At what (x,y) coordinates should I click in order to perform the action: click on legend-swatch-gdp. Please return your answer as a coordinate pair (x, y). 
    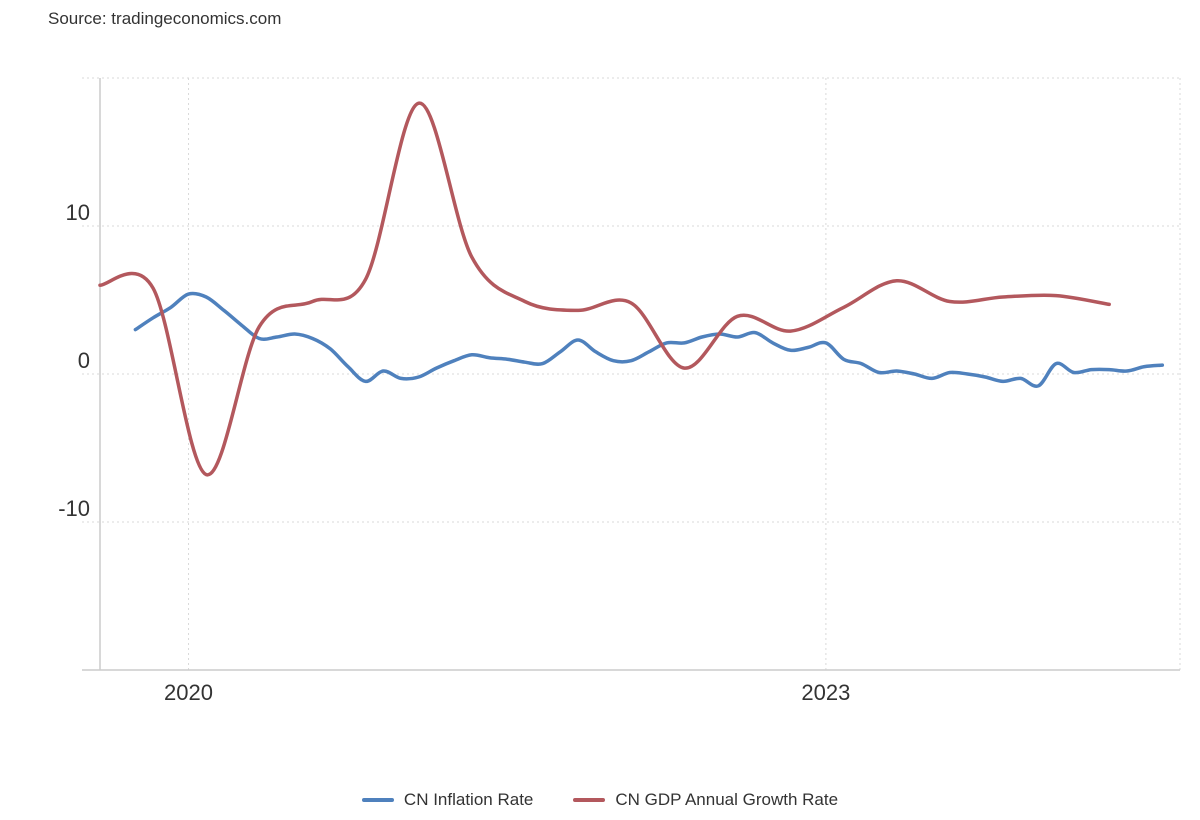
    Looking at the image, I should click on (589, 800).